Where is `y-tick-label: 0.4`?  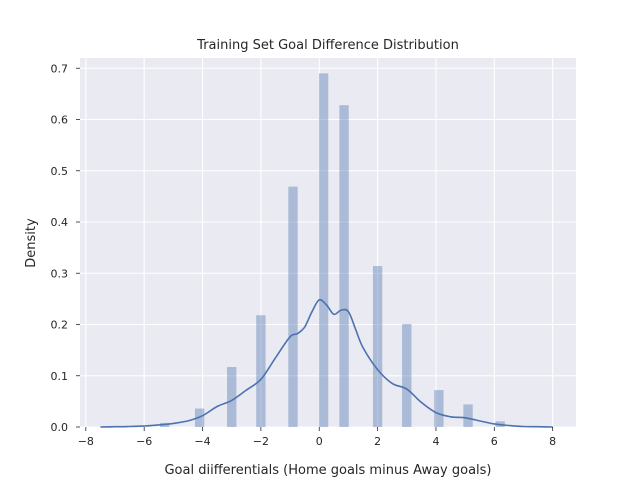 y-tick-label: 0.4 is located at coordinates (60, 222).